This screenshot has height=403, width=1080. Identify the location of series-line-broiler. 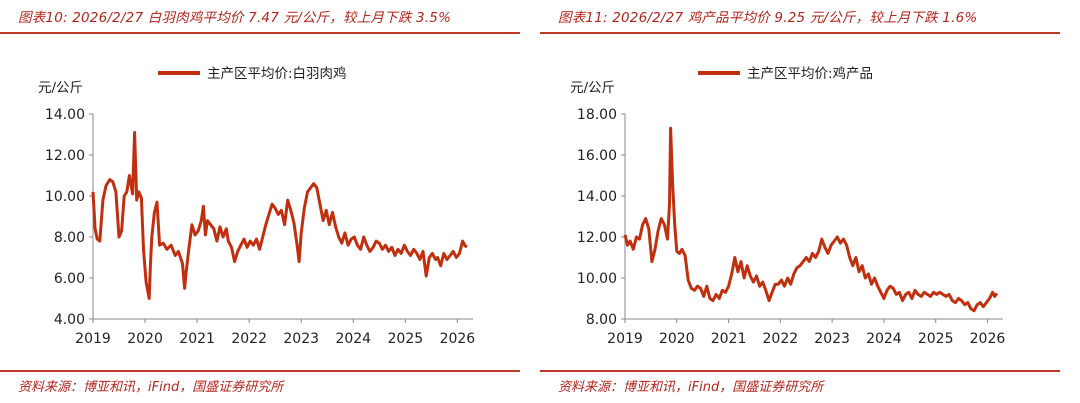
(279, 215).